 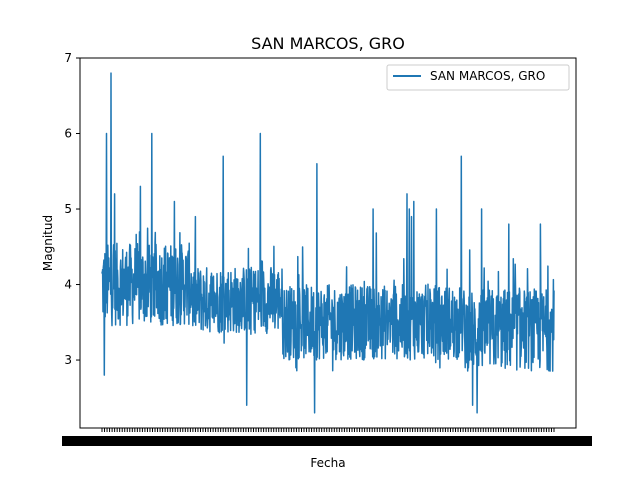 What do you see at coordinates (487, 76) in the screenshot?
I see `legend-label: SAN MARCOS, GRO` at bounding box center [487, 76].